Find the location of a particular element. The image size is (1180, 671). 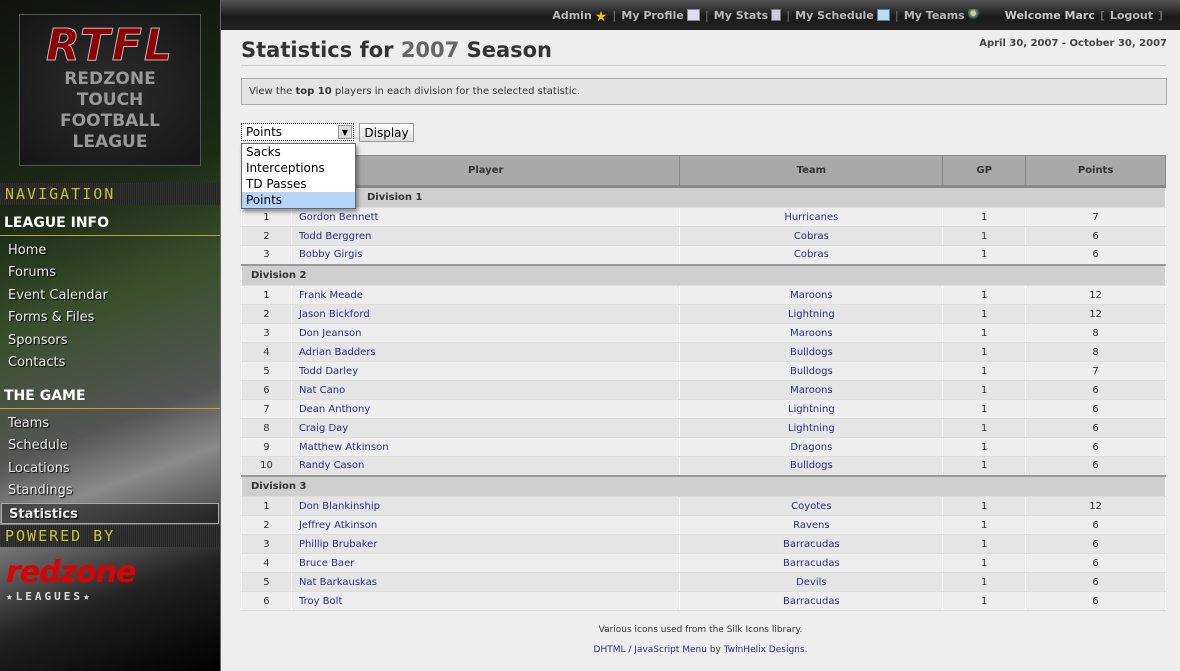

nav-item-forms-files: Forms & Files is located at coordinates (51, 318).